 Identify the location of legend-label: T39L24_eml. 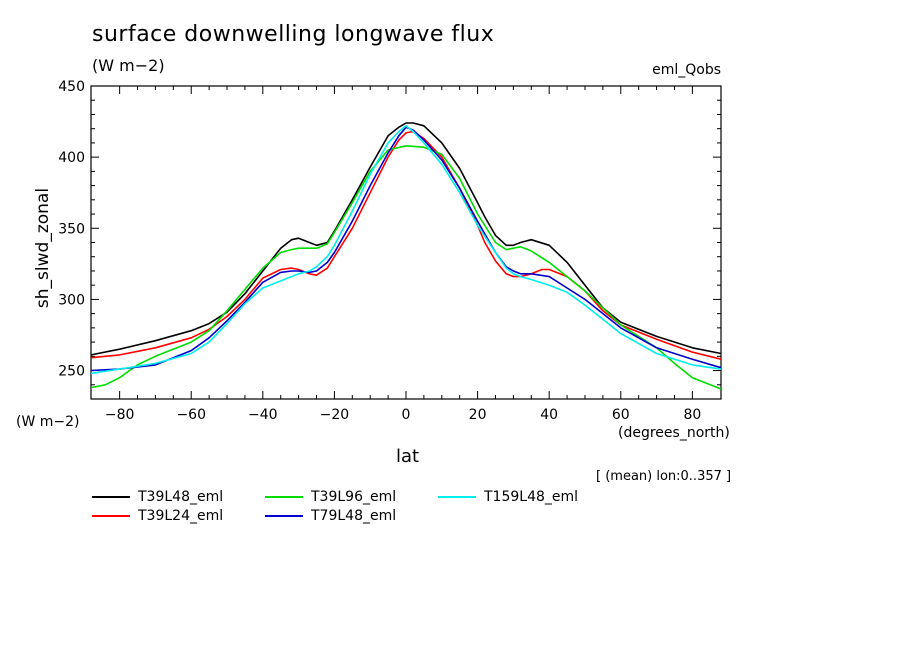
(181, 516).